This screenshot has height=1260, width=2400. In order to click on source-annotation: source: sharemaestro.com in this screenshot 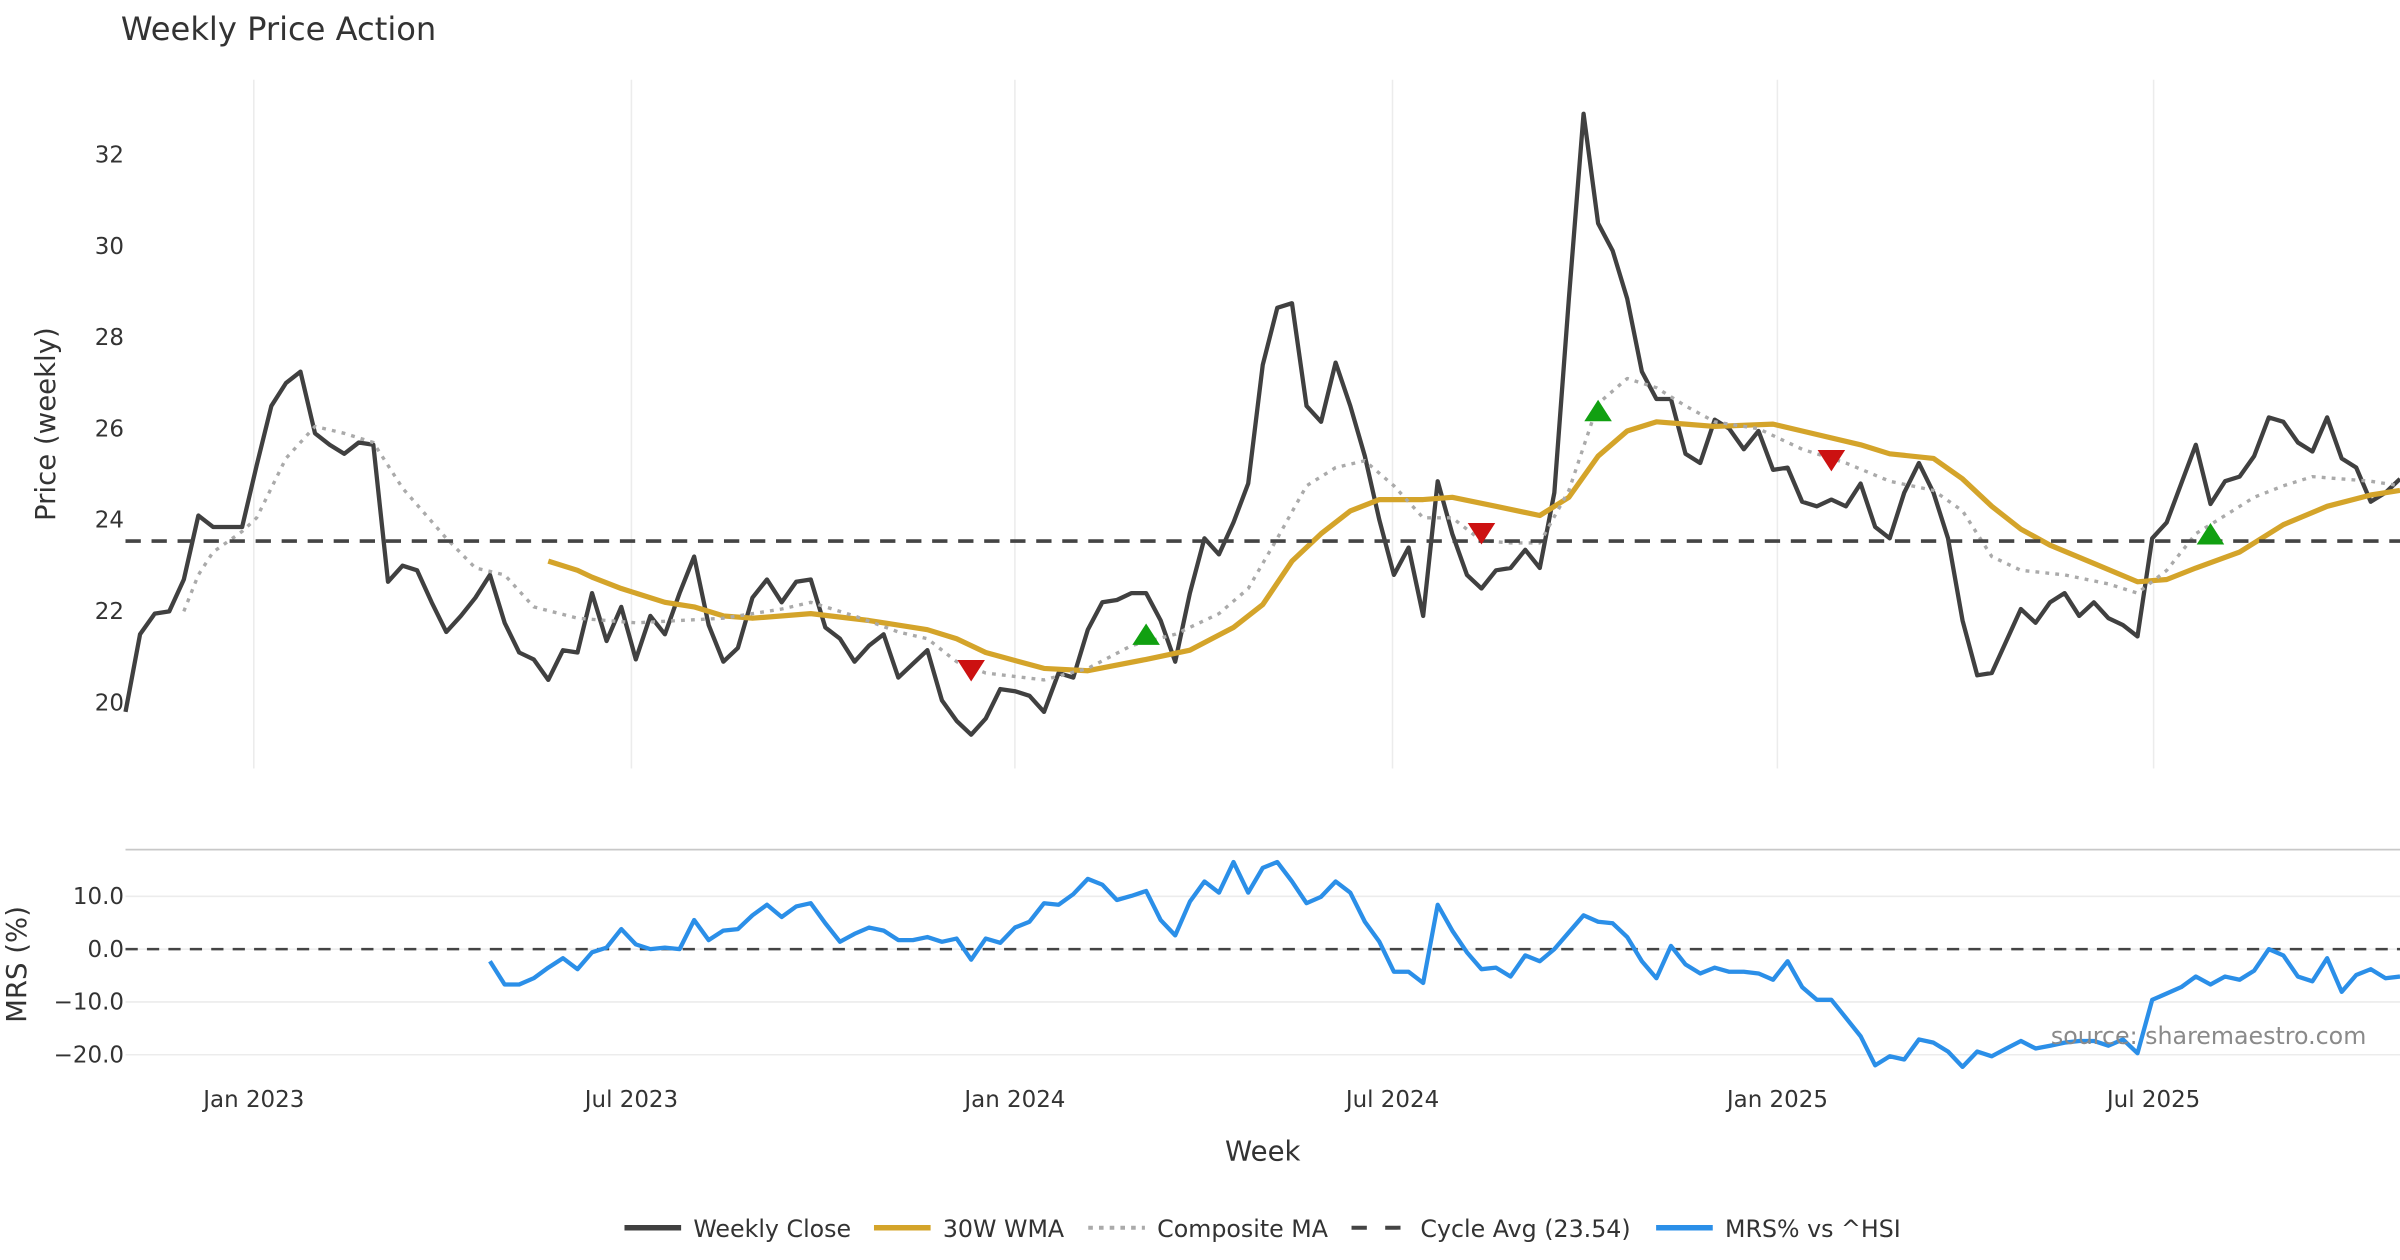, I will do `click(2208, 1036)`.